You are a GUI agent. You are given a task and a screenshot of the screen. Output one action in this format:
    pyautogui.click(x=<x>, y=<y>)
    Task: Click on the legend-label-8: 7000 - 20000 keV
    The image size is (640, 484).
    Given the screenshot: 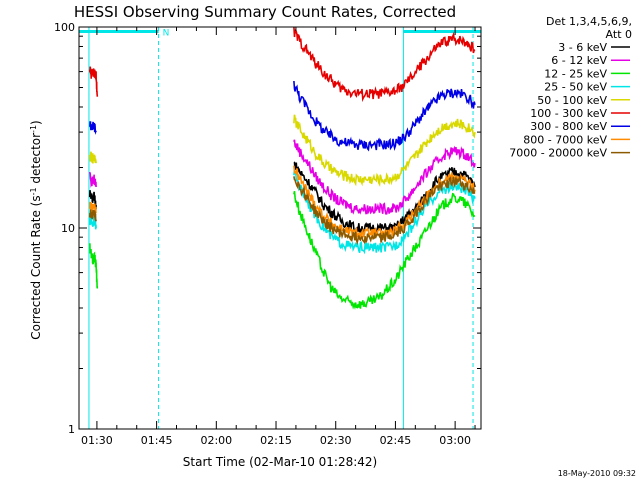 What is the action you would take?
    pyautogui.click(x=558, y=153)
    